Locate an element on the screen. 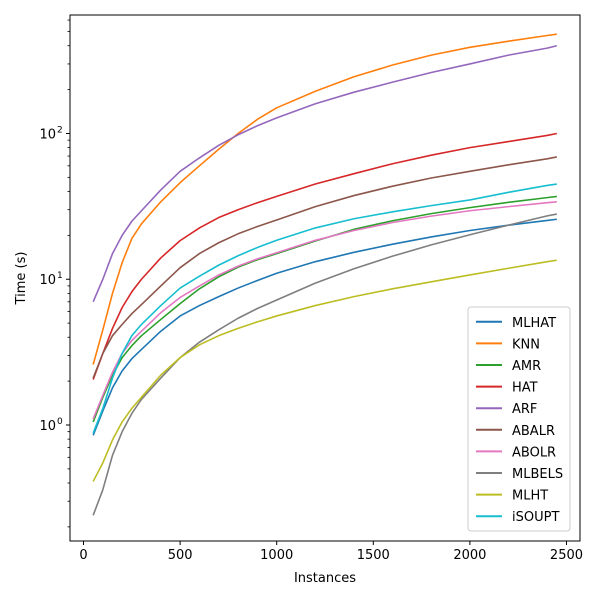 The width and height of the screenshot is (600, 600). x-tick-label: 2000 is located at coordinates (469, 555).